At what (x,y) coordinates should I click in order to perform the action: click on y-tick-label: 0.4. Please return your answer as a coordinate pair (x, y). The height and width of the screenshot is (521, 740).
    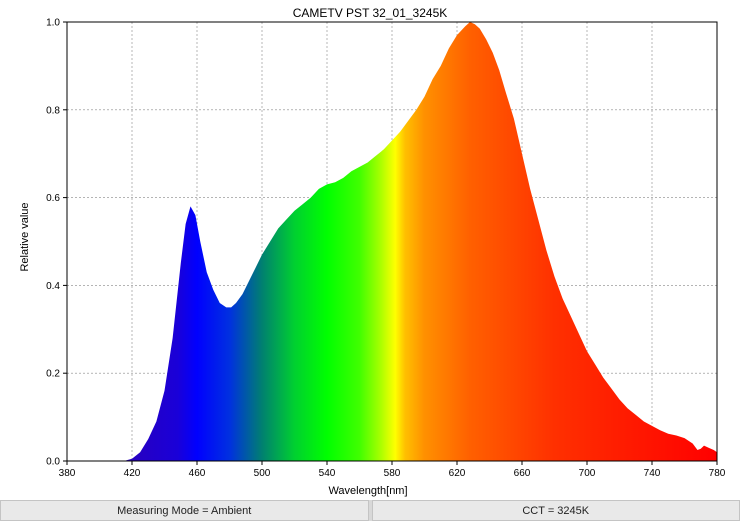
    Looking at the image, I should click on (53, 286).